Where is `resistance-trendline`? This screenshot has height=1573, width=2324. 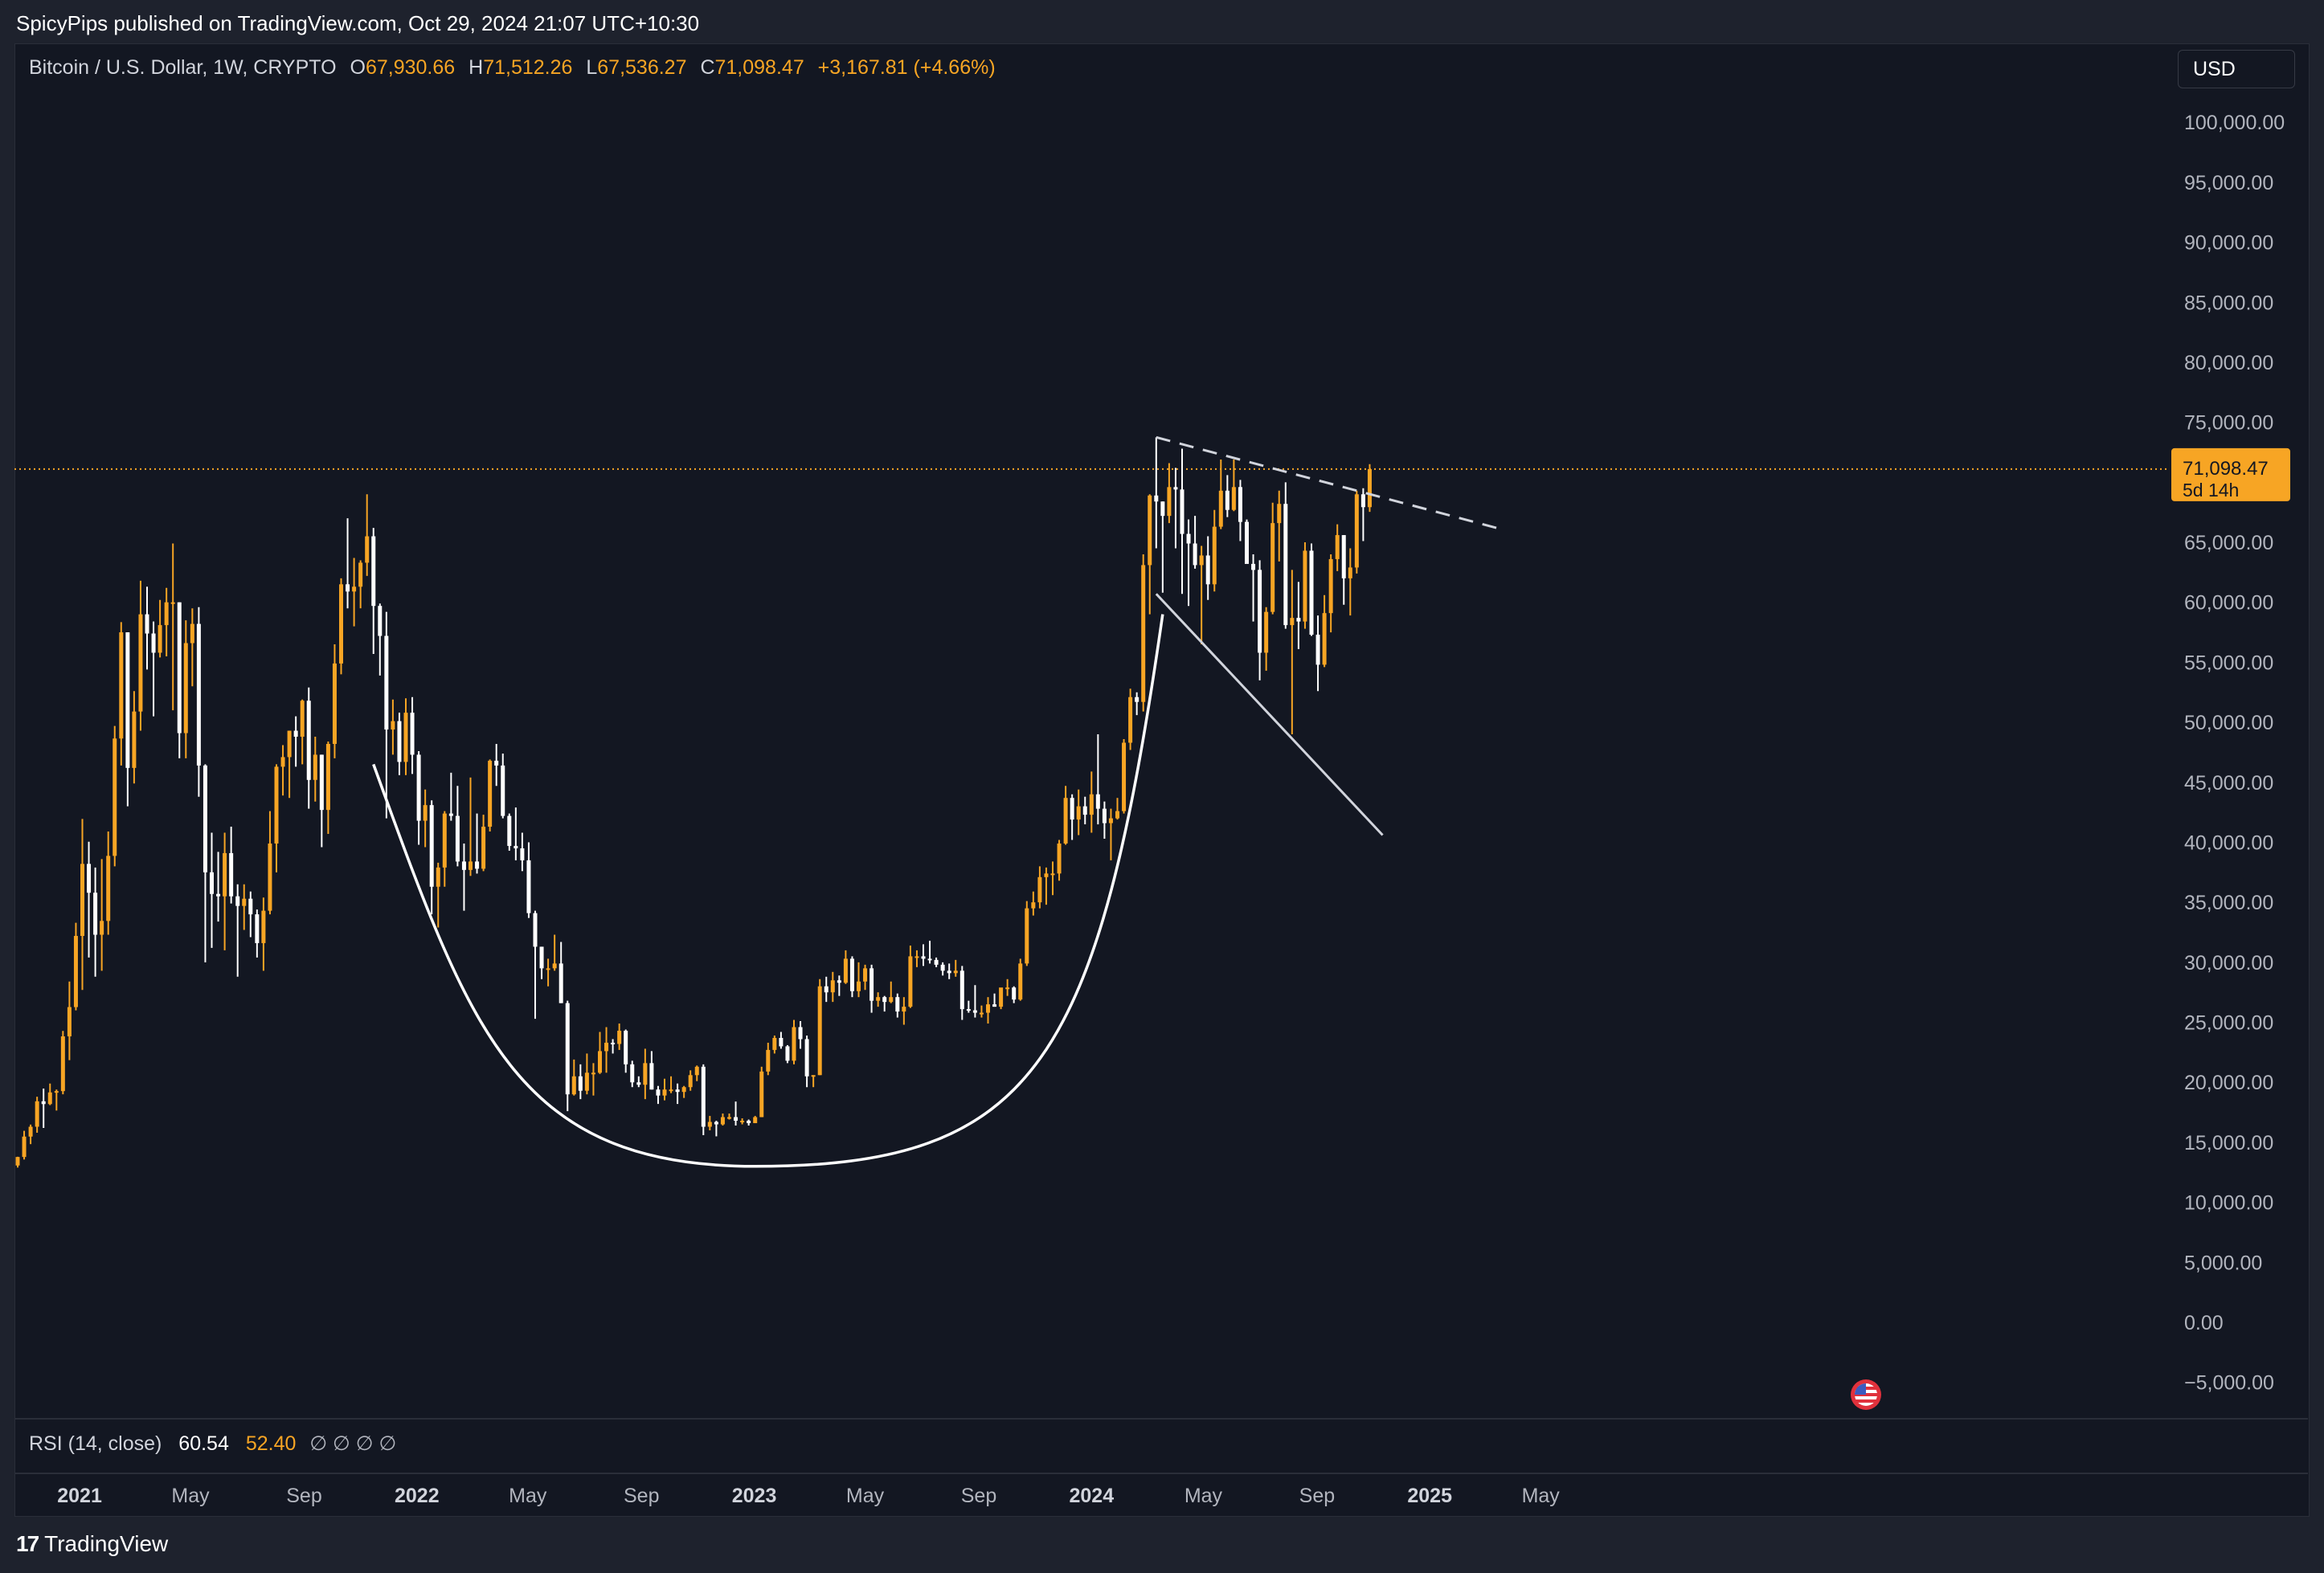
resistance-trendline is located at coordinates (1331, 483).